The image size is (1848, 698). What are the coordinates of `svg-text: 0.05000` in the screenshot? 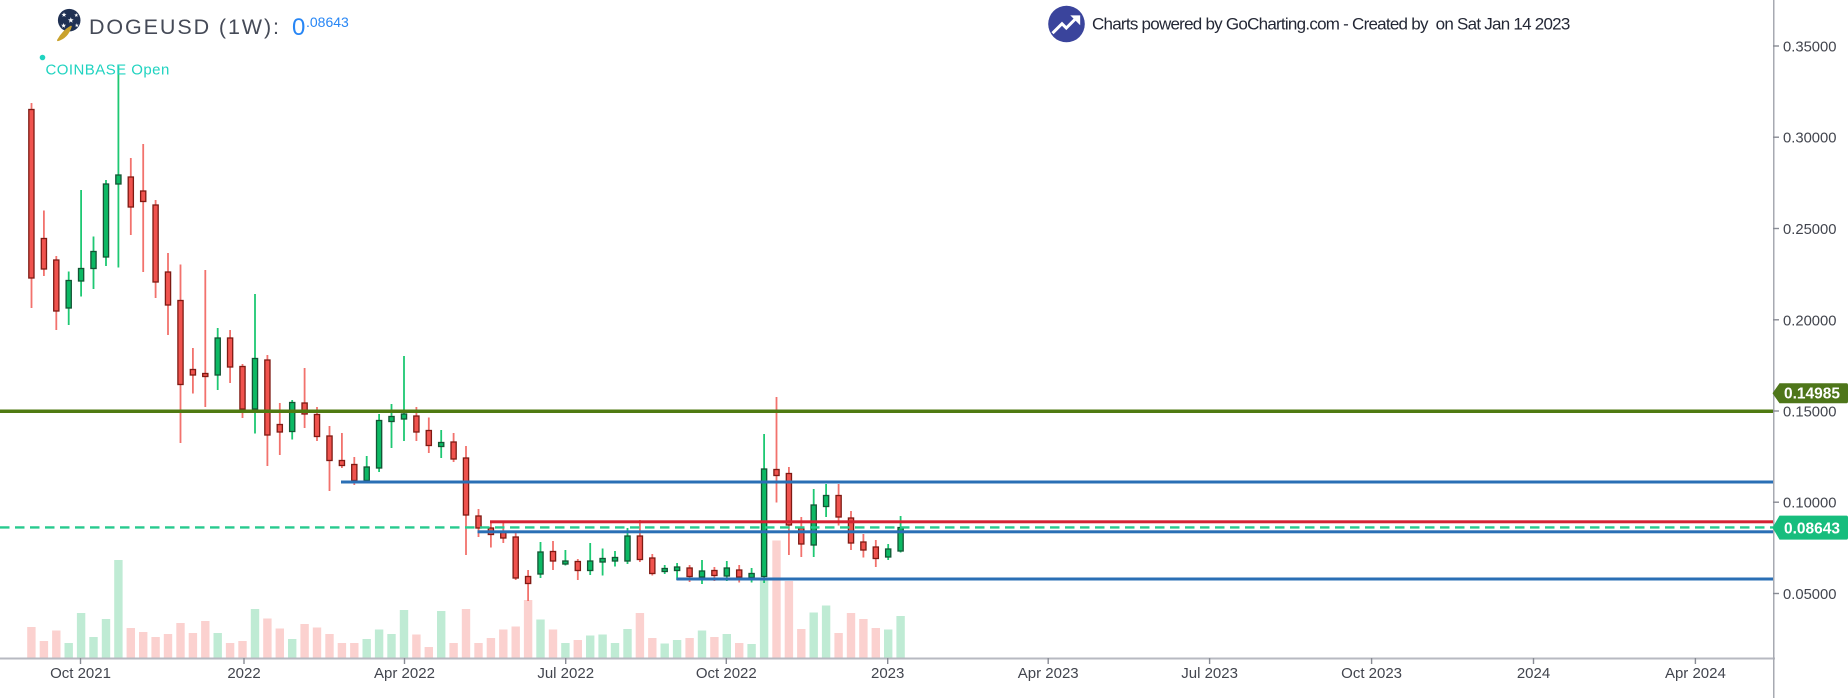 It's located at (1810, 595).